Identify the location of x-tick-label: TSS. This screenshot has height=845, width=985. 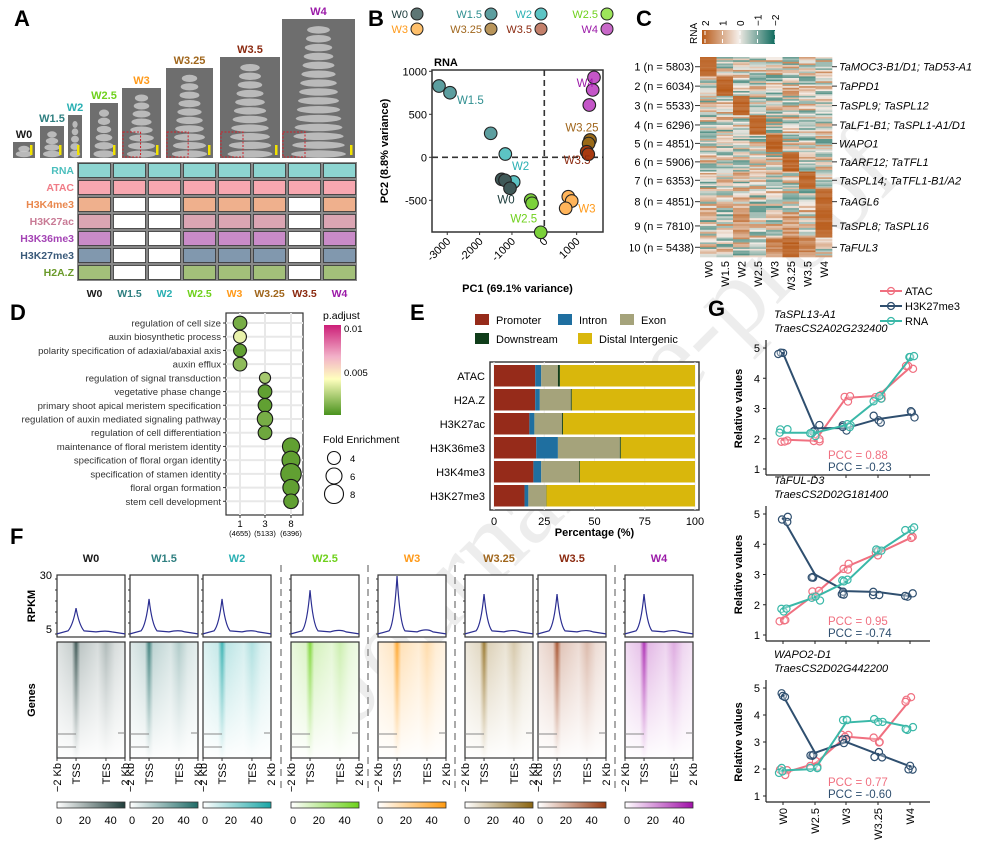
(558, 773).